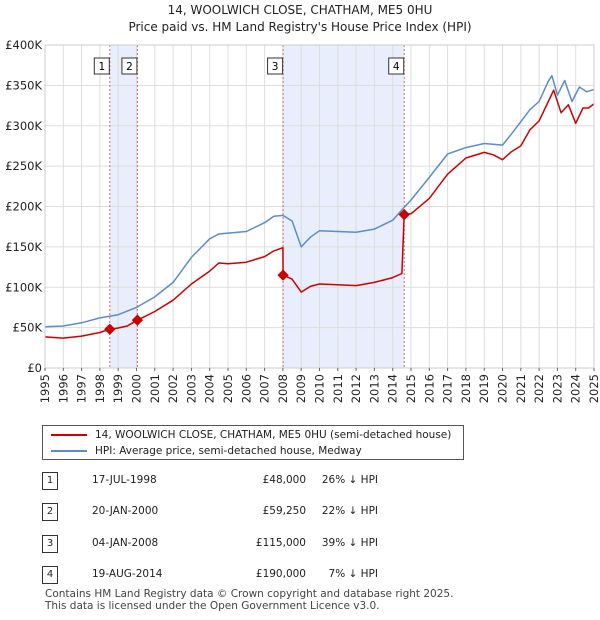 The height and width of the screenshot is (620, 600). I want to click on x-tick-label: 2004, so click(210, 388).